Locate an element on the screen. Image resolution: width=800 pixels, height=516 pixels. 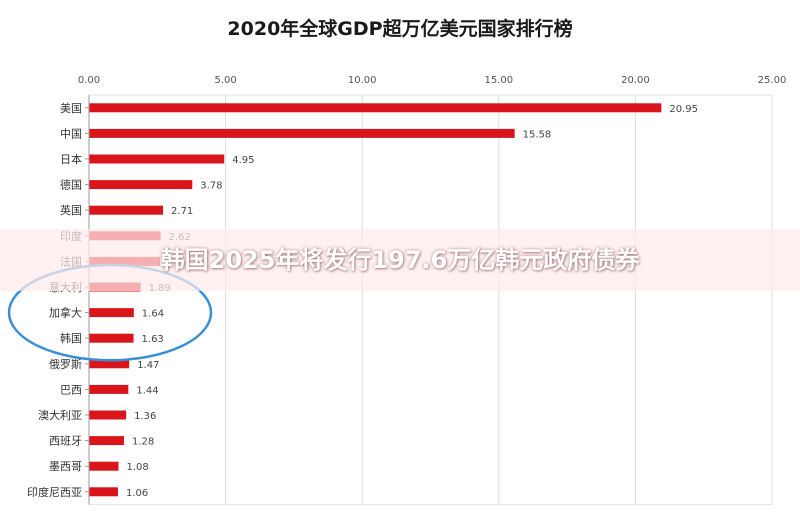
x-tick-label: 20.00 is located at coordinates (635, 80).